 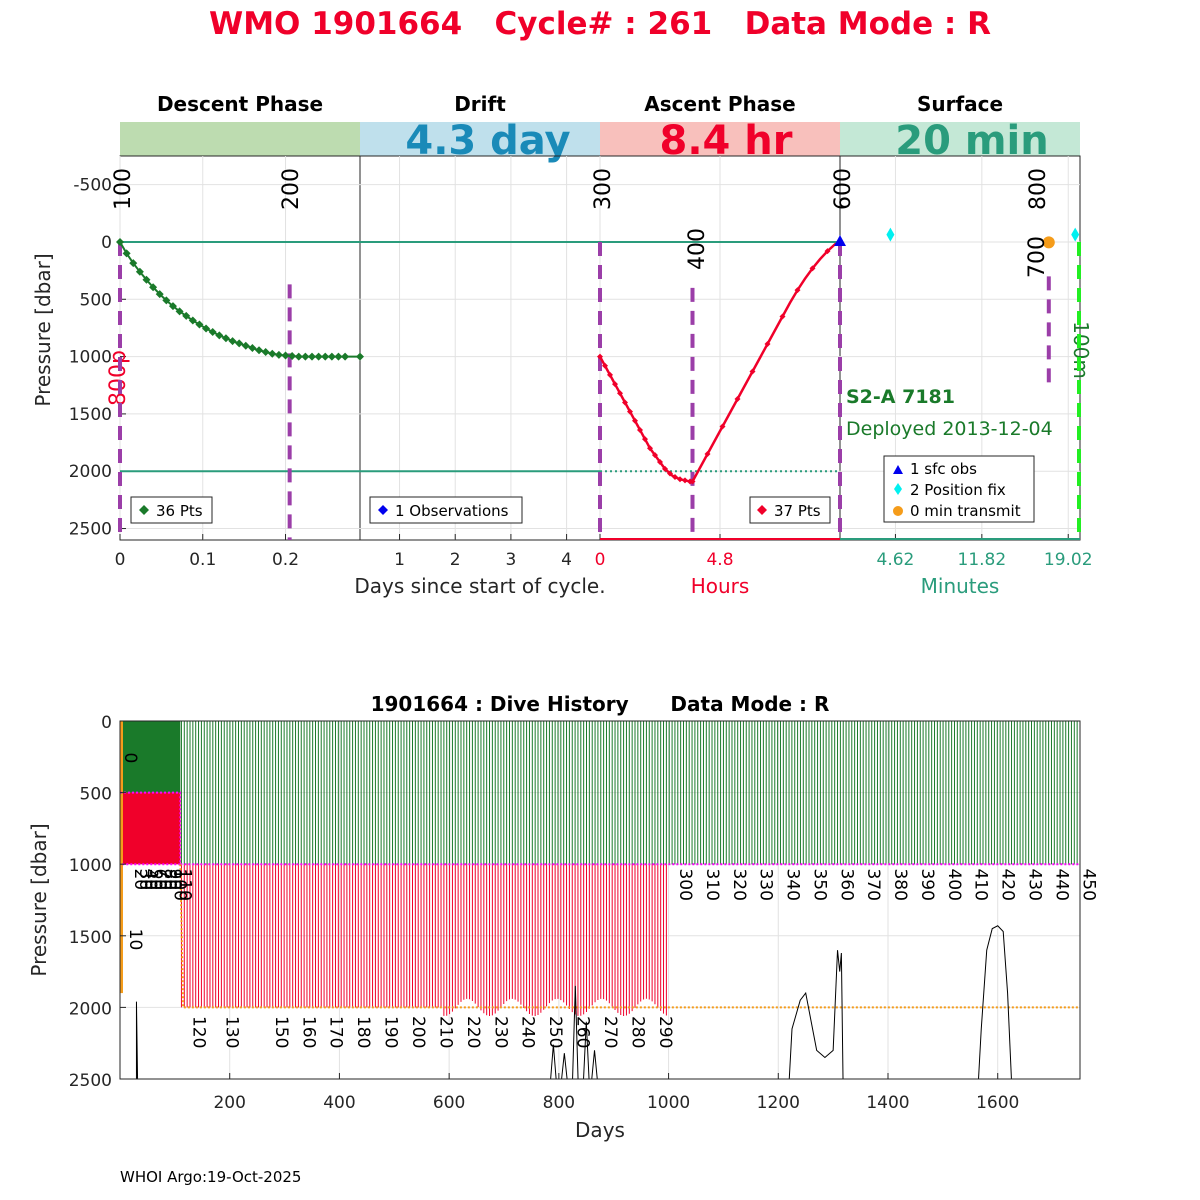 I want to click on top-xtick-label: 19.02, so click(x=1068, y=560).